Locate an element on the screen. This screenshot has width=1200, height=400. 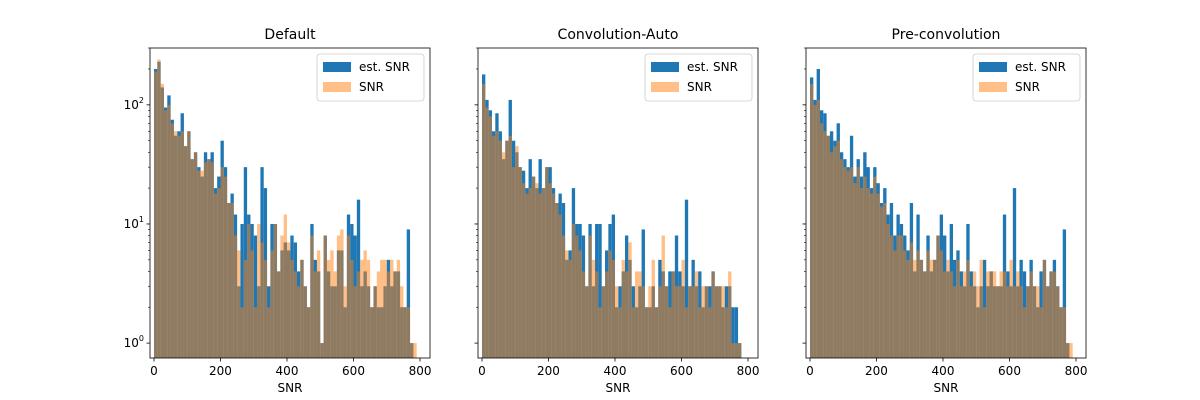
y-tick-label: 102 is located at coordinates (134, 104).